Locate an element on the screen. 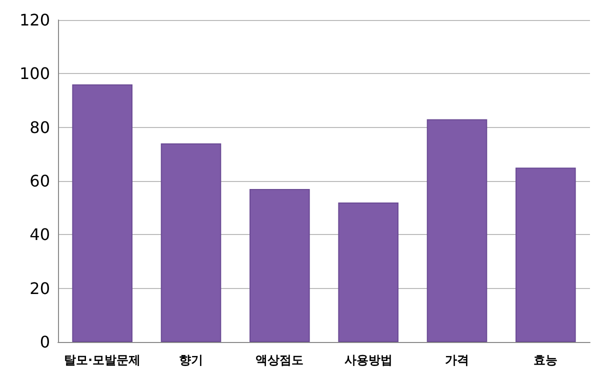  x-tick-label: 사용방법 is located at coordinates (368, 360).